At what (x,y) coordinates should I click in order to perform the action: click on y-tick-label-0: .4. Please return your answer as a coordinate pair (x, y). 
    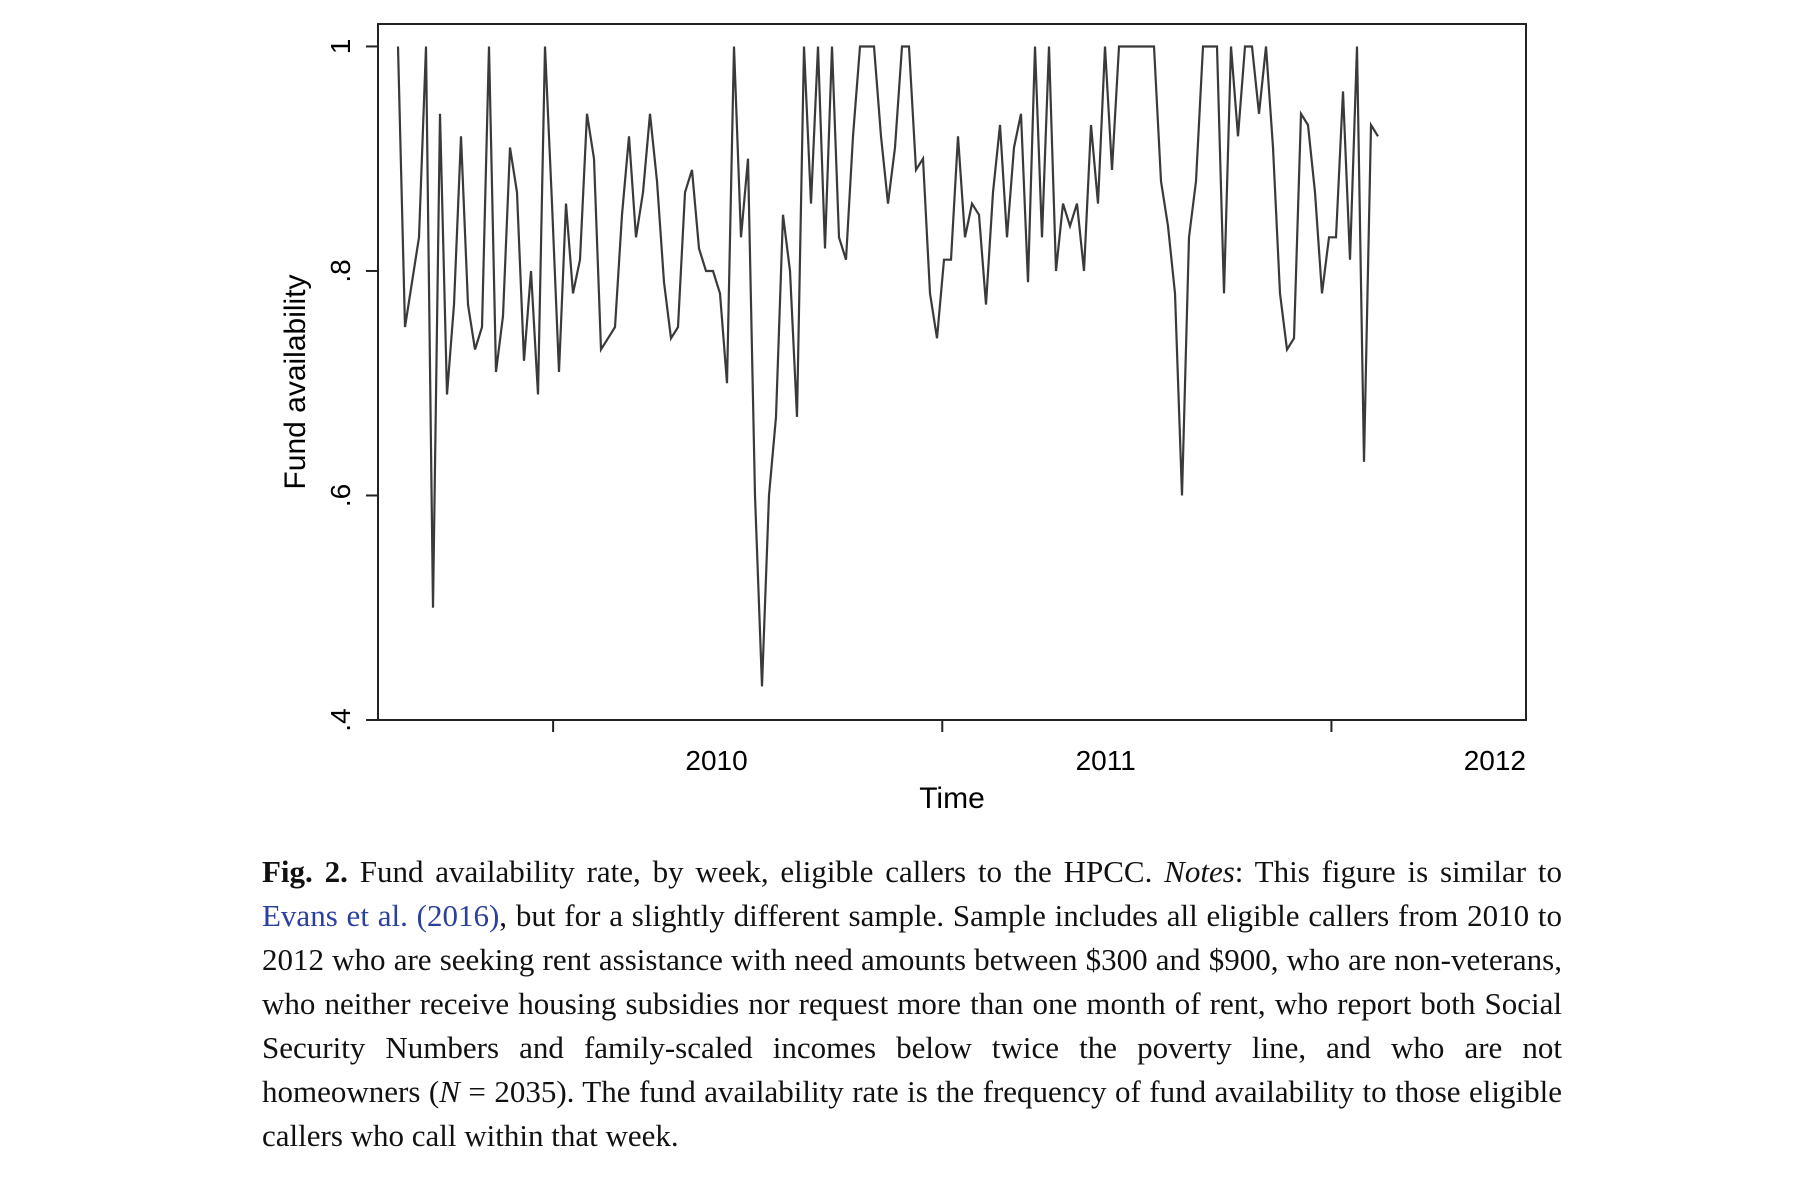
    Looking at the image, I should click on (340, 719).